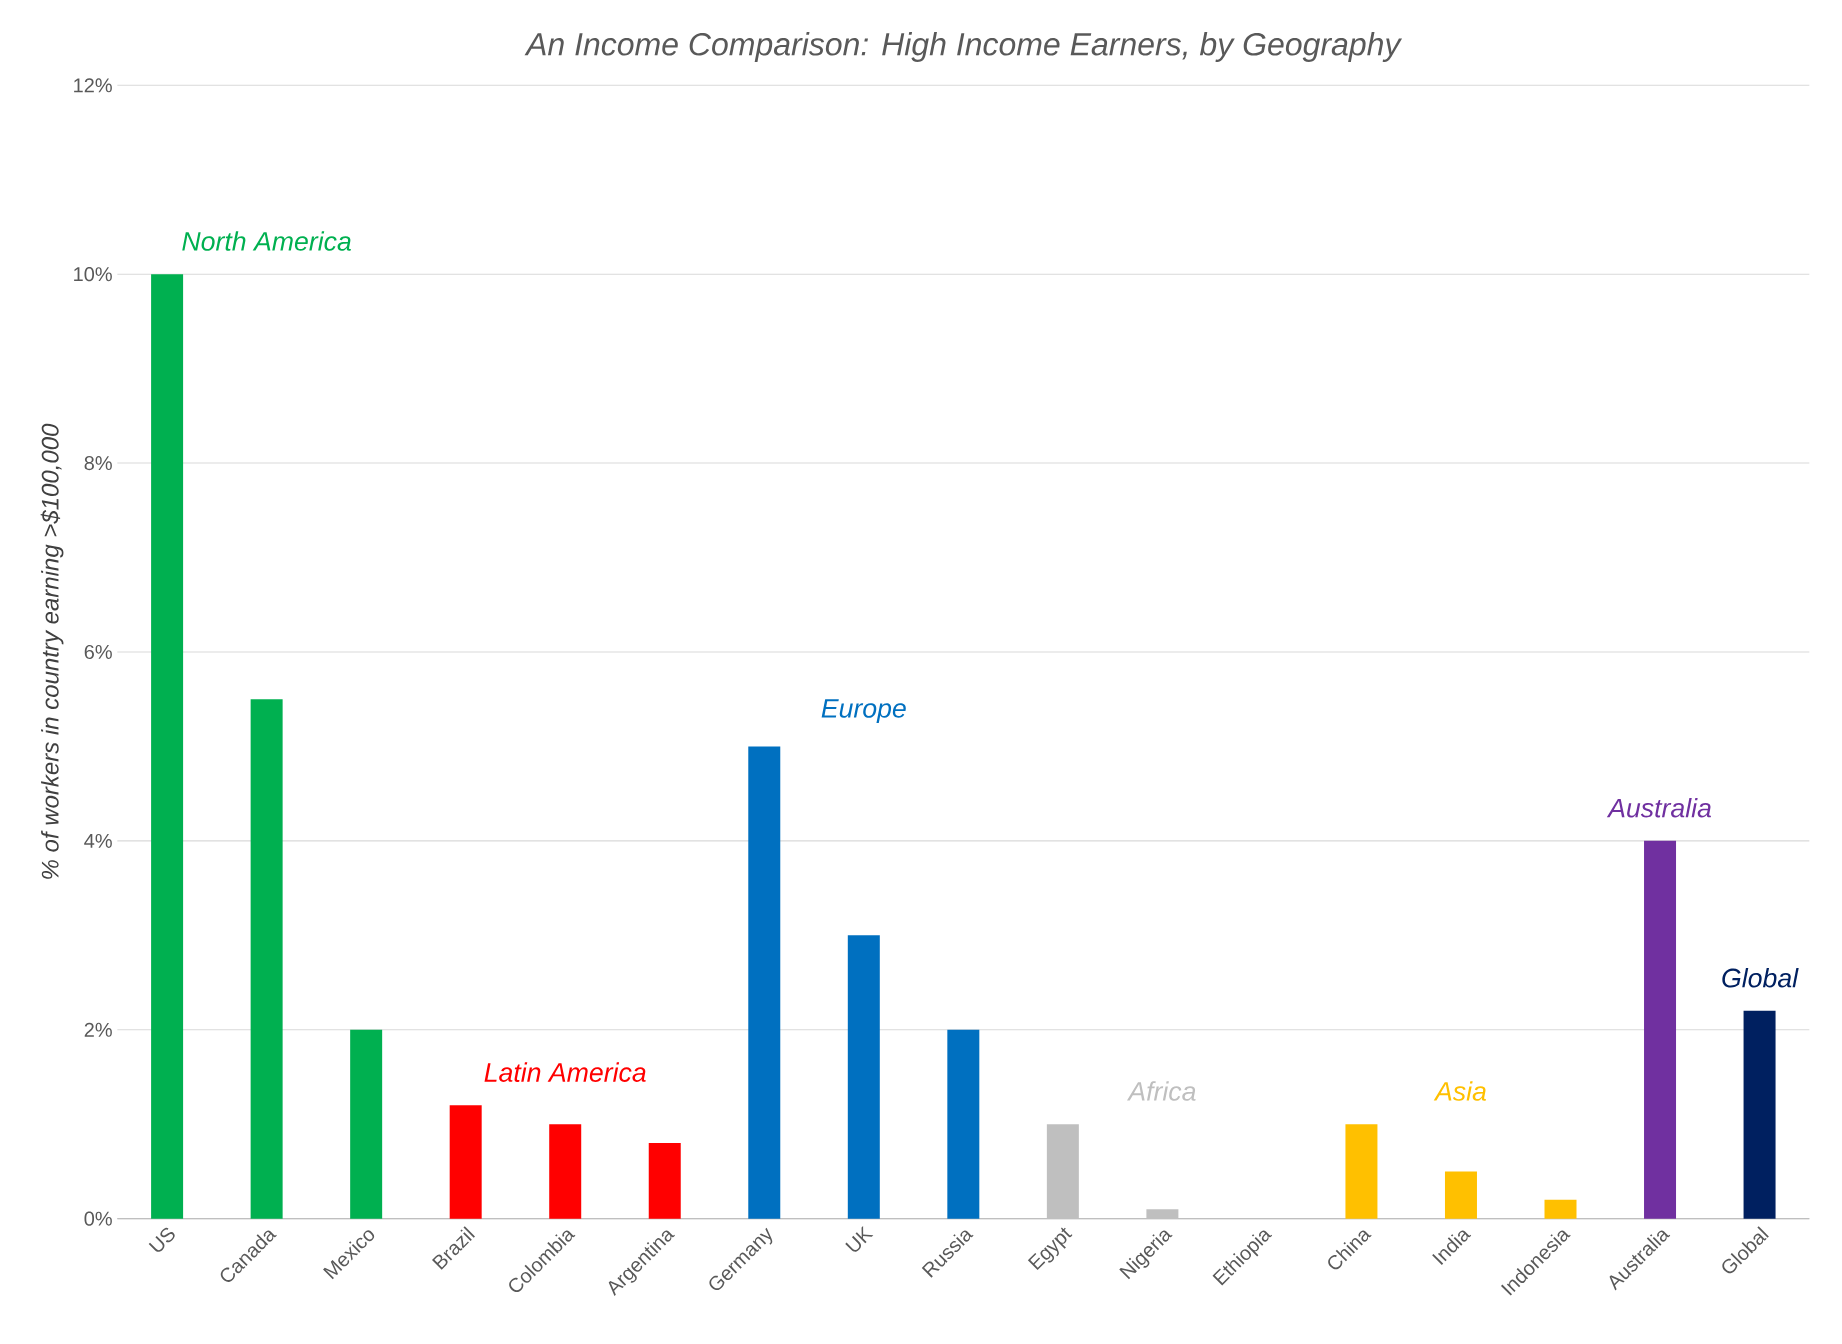  Describe the element at coordinates (52, 651) in the screenshot. I see `y-axis-title: % of workers in country earning >$100,000` at that location.